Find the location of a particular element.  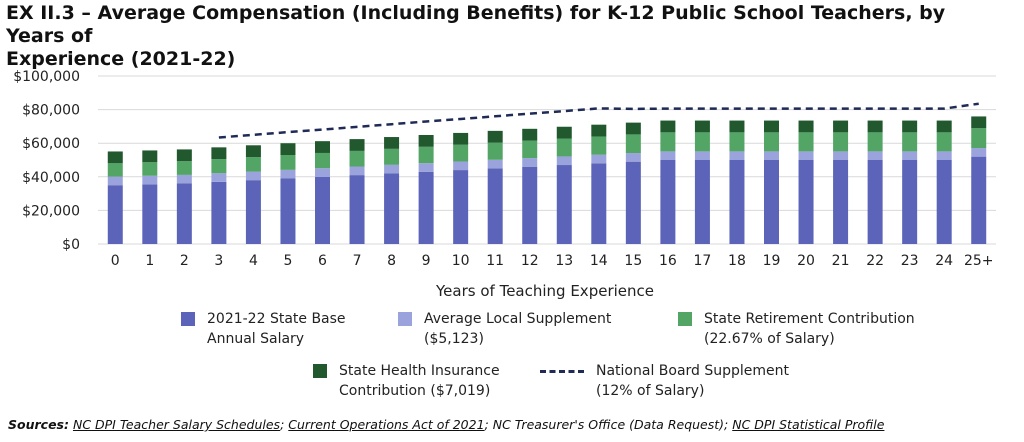

x-tick-label: 7 is located at coordinates (357, 261).